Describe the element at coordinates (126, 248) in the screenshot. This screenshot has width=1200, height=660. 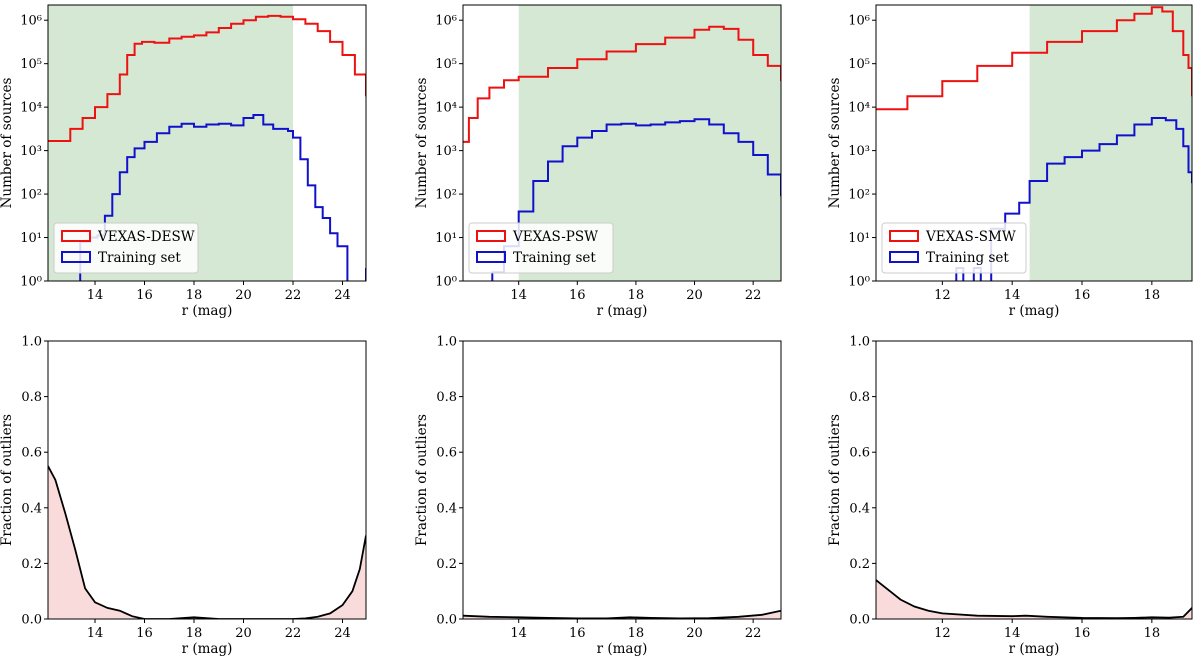
I see `legend: VEXAS-DESW Training set` at that location.